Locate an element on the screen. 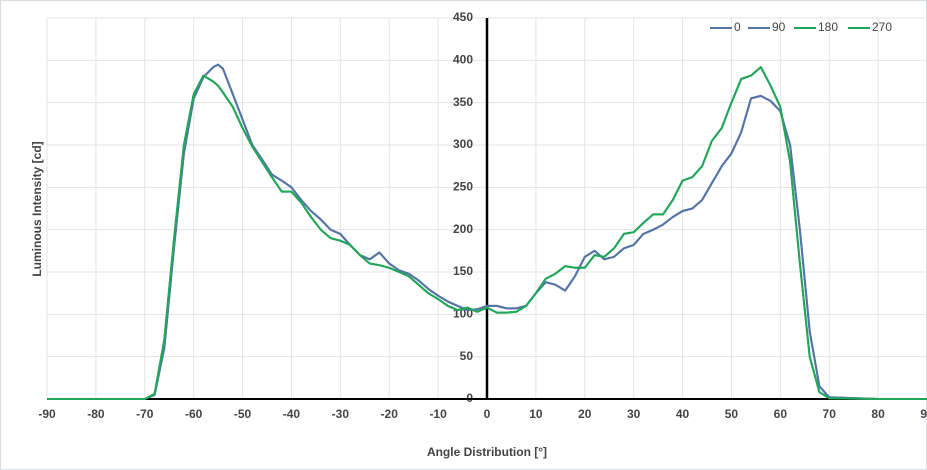 This screenshot has width=927, height=470. x-tick-label: -70 is located at coordinates (145, 414).